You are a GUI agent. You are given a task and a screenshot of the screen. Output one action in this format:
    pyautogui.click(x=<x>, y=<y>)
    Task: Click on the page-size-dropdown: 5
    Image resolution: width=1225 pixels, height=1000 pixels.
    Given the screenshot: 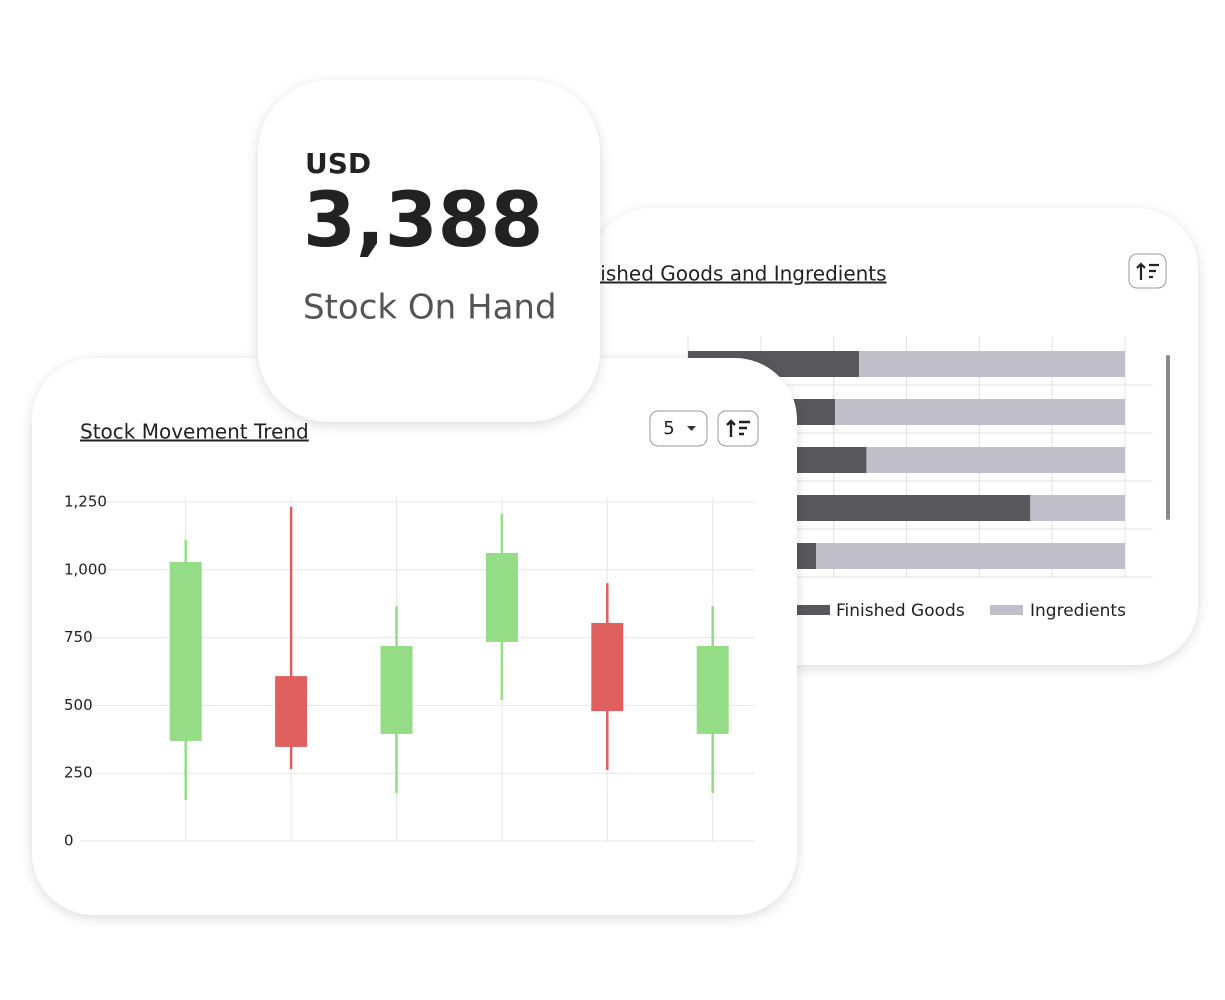 What is the action you would take?
    pyautogui.click(x=678, y=428)
    